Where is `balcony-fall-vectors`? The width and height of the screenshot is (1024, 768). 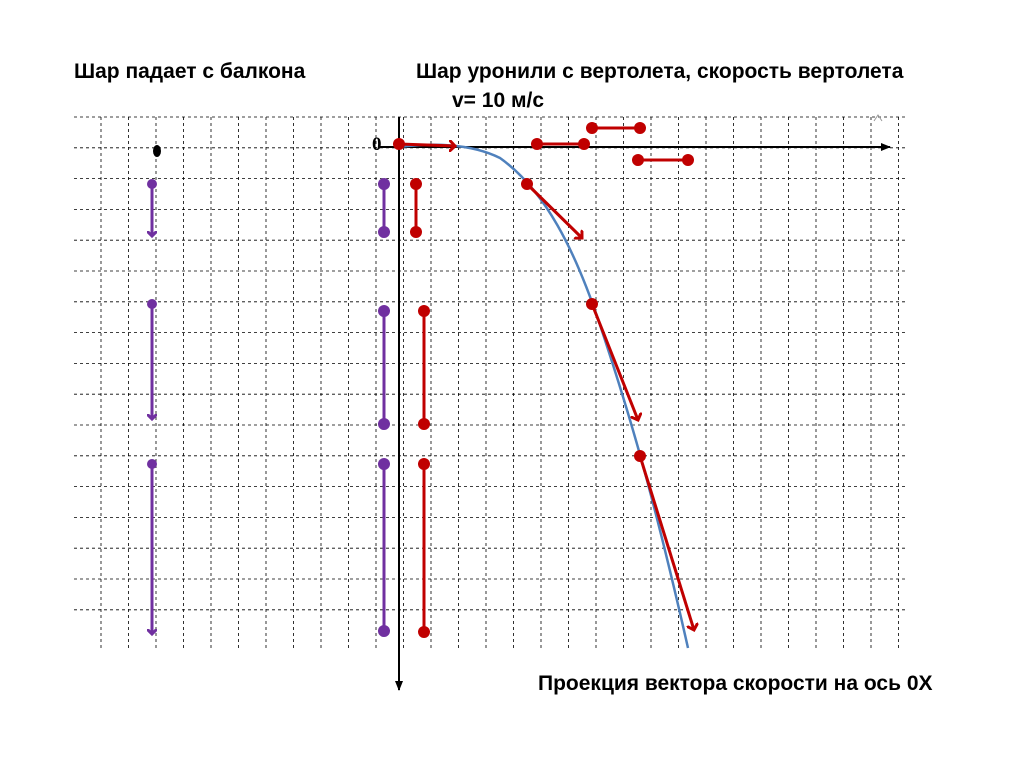 balcony-fall-vectors is located at coordinates (154, 389).